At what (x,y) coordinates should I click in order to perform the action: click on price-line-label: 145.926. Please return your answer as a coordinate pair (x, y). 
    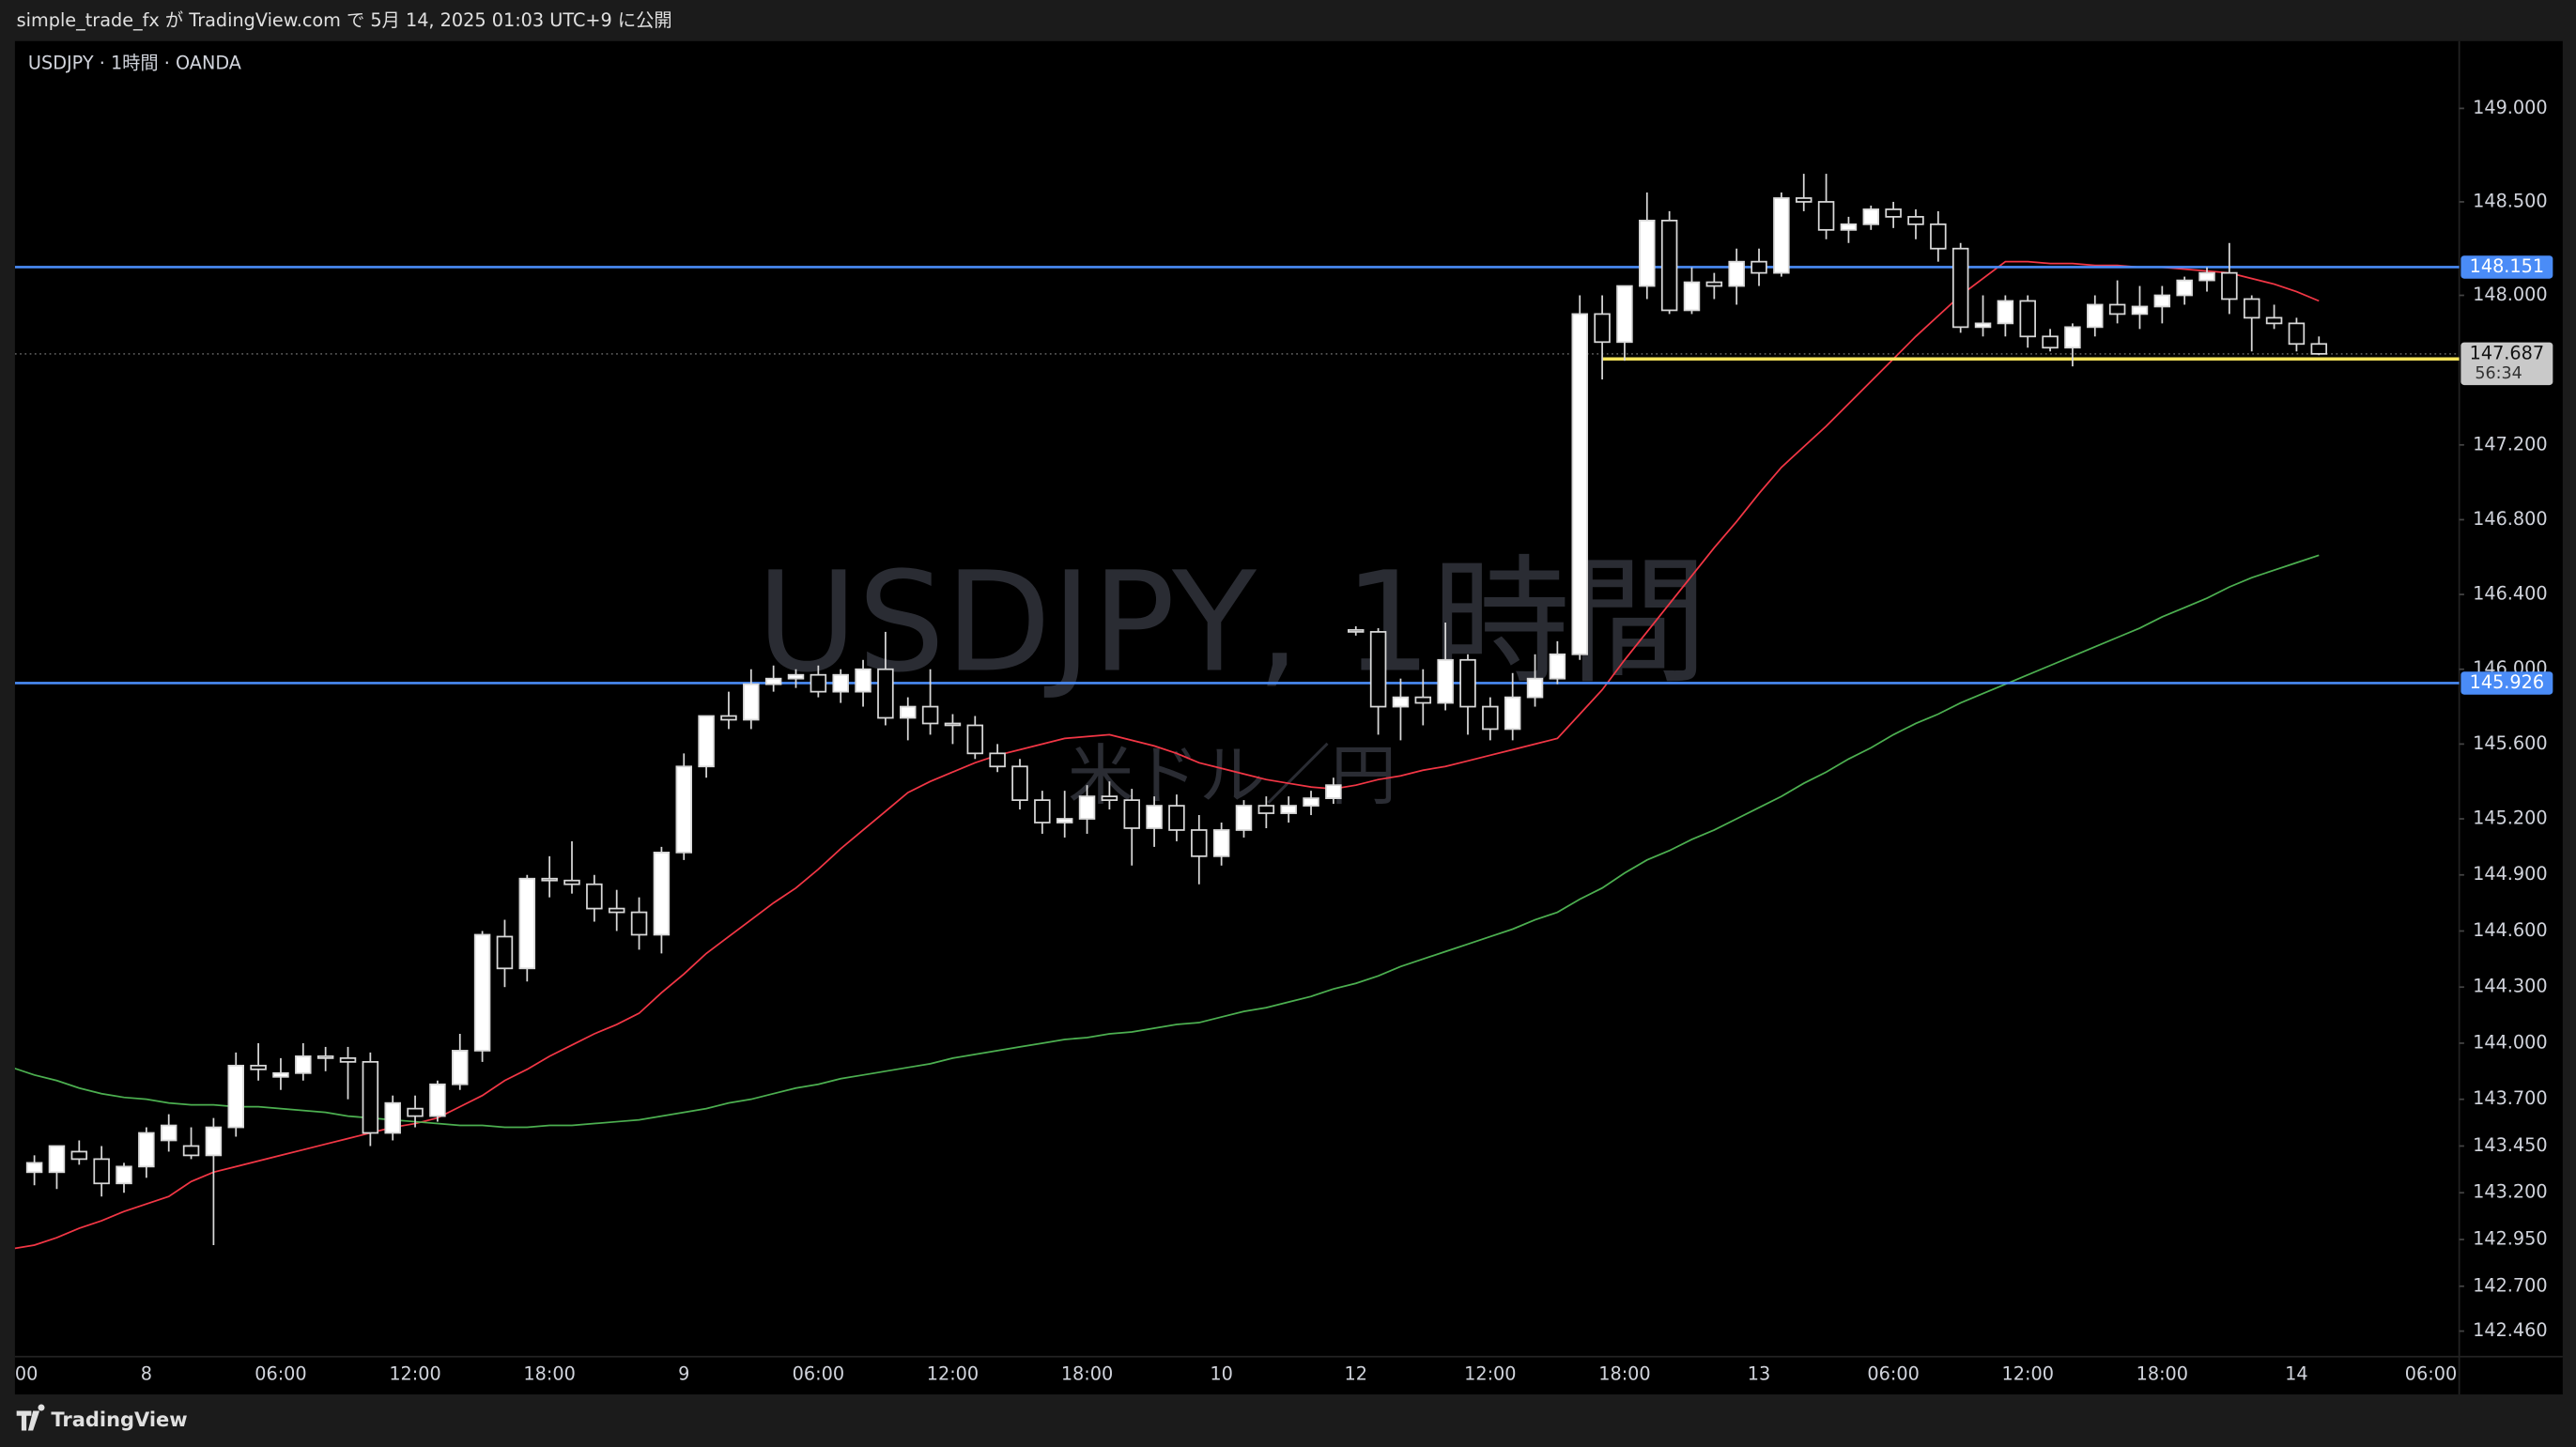
    Looking at the image, I should click on (2507, 682).